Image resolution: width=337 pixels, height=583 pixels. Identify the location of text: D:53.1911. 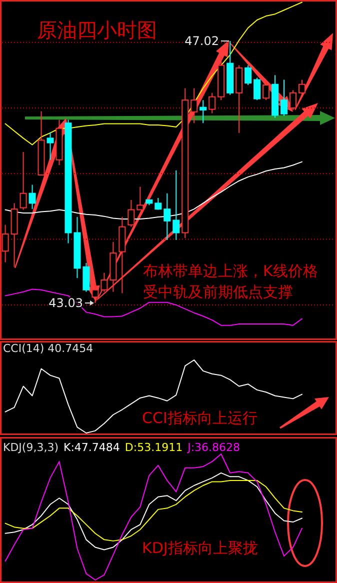
(153, 447).